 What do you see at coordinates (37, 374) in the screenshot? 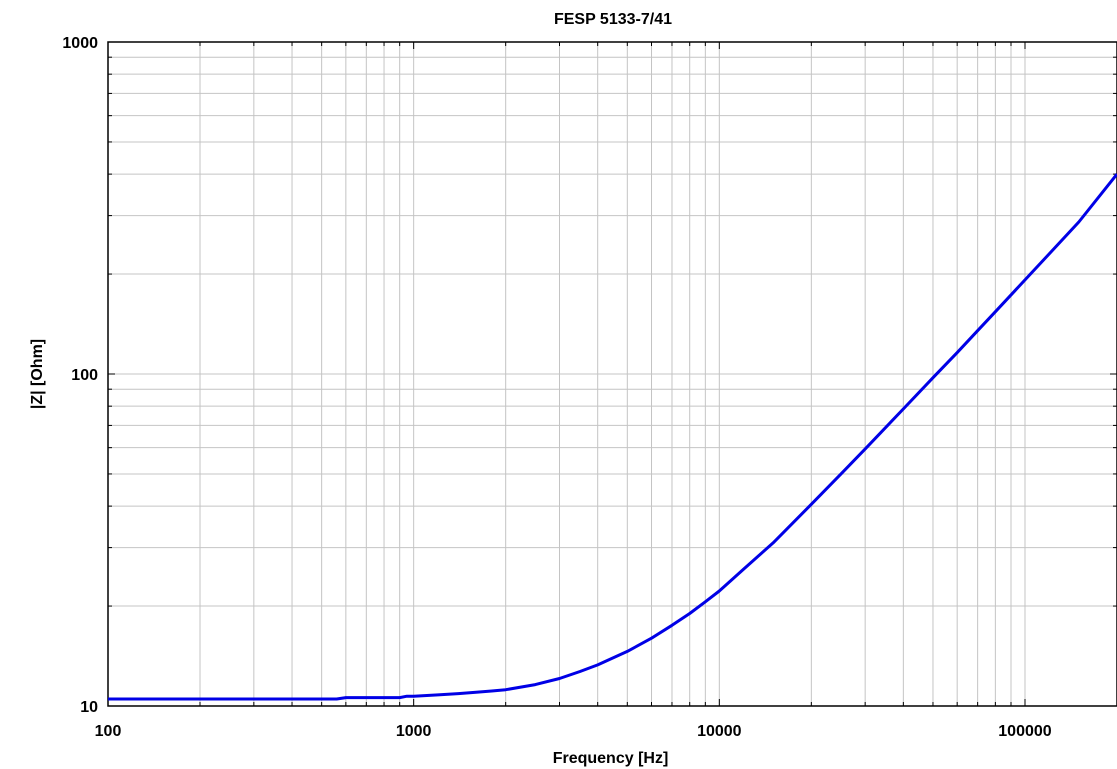
I see `y-axis-label: |Z| [Ohm]` at bounding box center [37, 374].